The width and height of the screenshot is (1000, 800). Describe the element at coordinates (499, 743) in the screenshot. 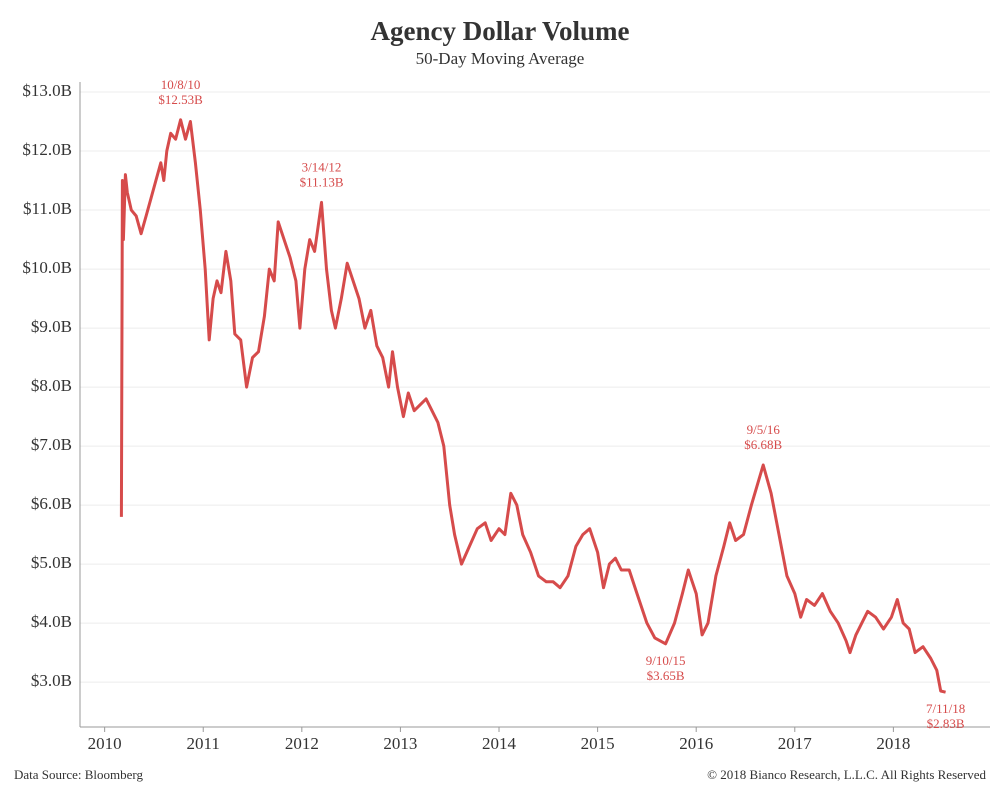

I see `x-tick-label: 2014` at that location.